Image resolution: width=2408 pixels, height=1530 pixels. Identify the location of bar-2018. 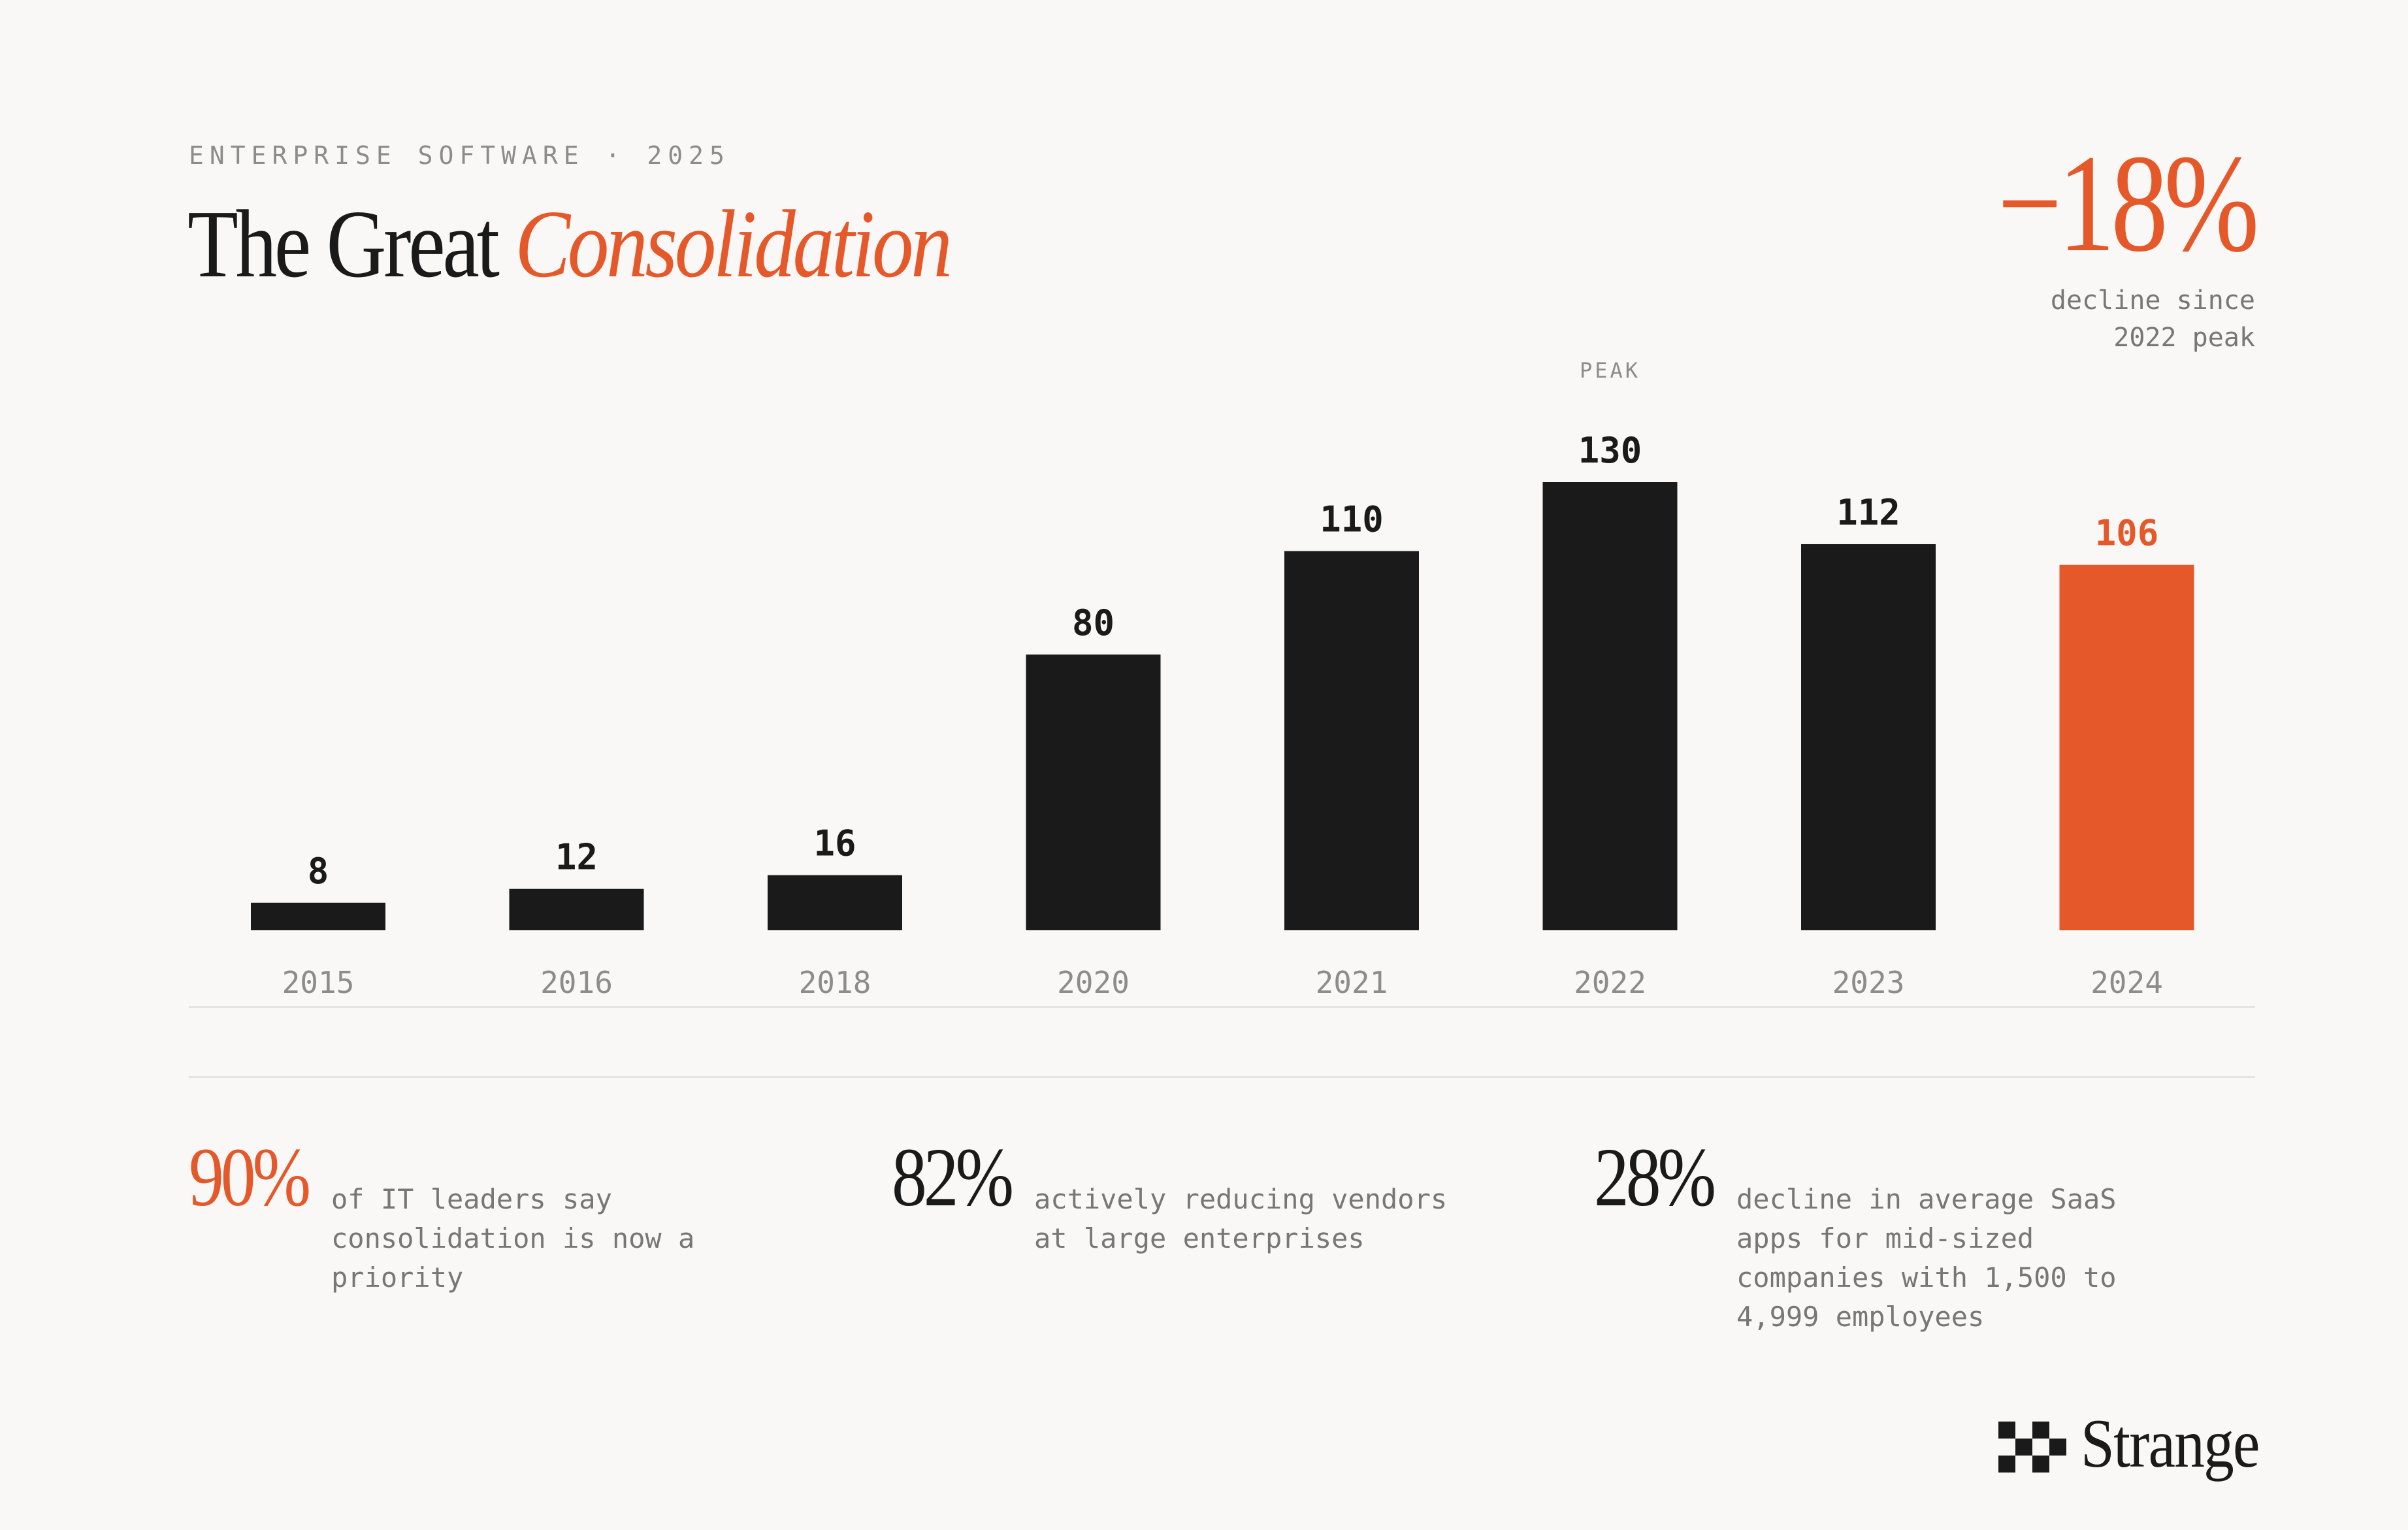
(835, 902).